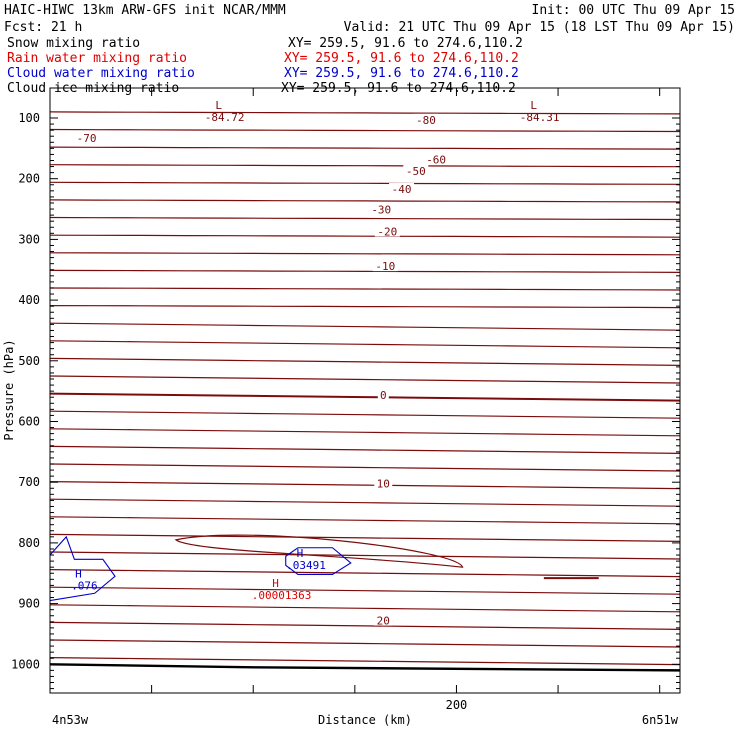  I want to click on y-axis-title: Pressure (hPa), so click(9, 389).